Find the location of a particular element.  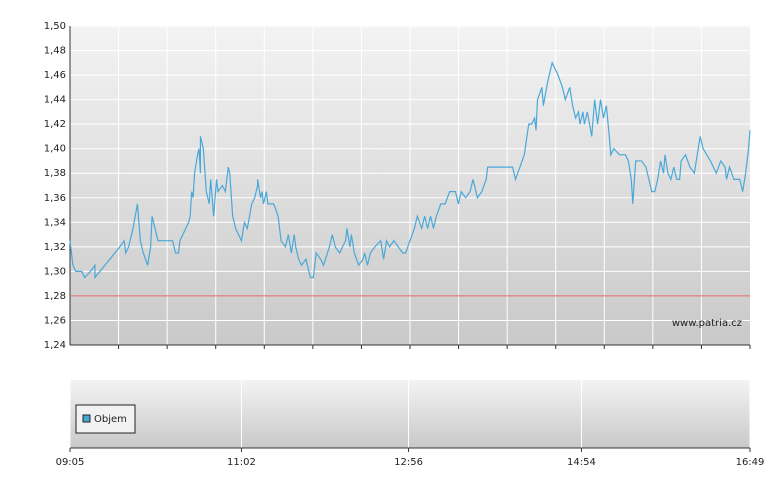

x-tick-label: 09:05 is located at coordinates (70, 462).